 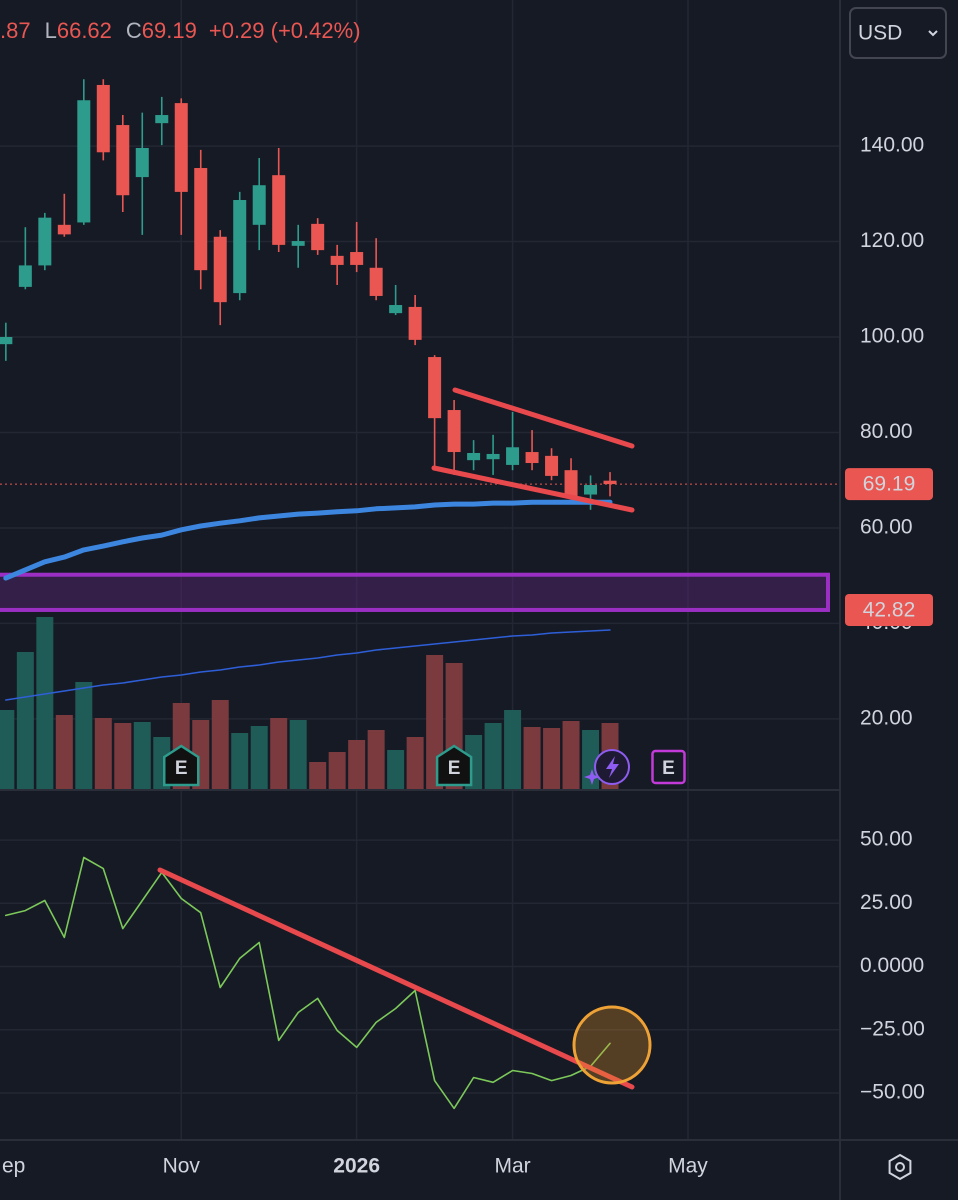 I want to click on ma-line, so click(x=308, y=540).